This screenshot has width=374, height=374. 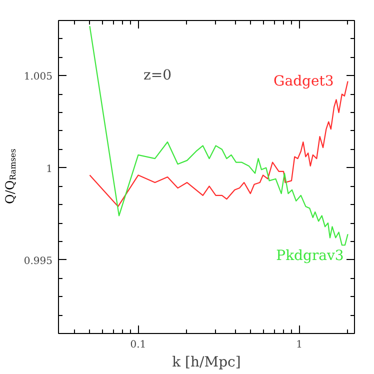 What do you see at coordinates (158, 76) in the screenshot?
I see `annotation: z=0` at bounding box center [158, 76].